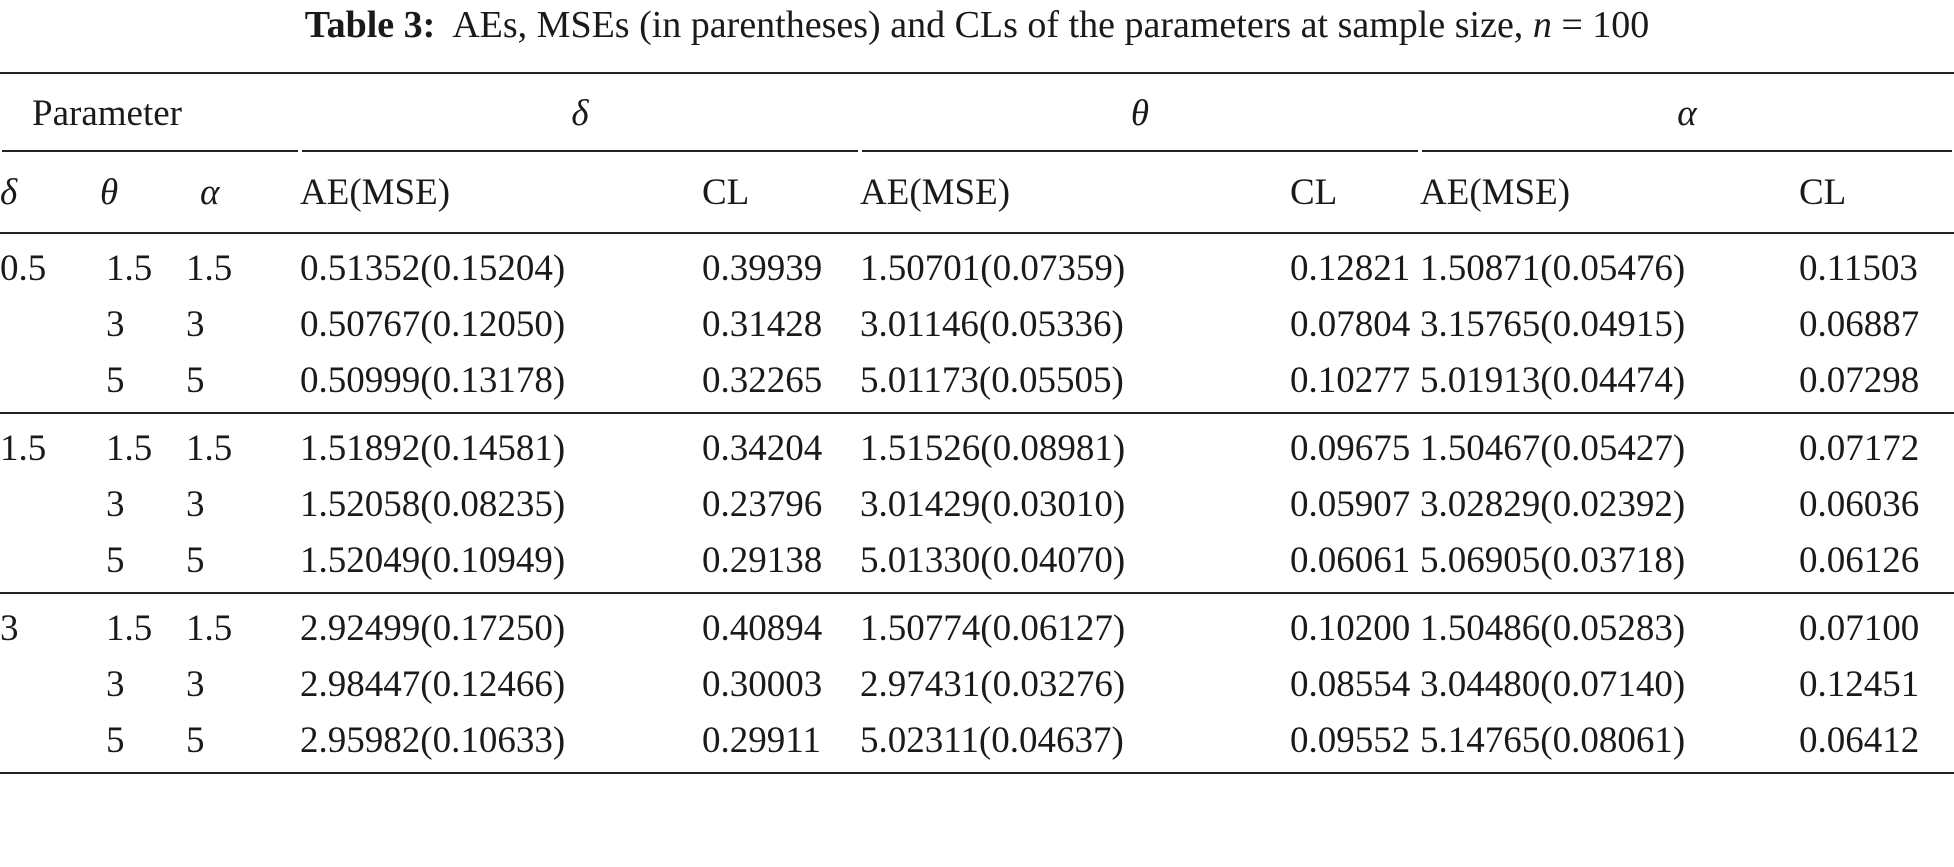 This screenshot has height=867, width=1954. Describe the element at coordinates (1350, 448) in the screenshot. I see `cell-theta-cl: 0.09675` at that location.